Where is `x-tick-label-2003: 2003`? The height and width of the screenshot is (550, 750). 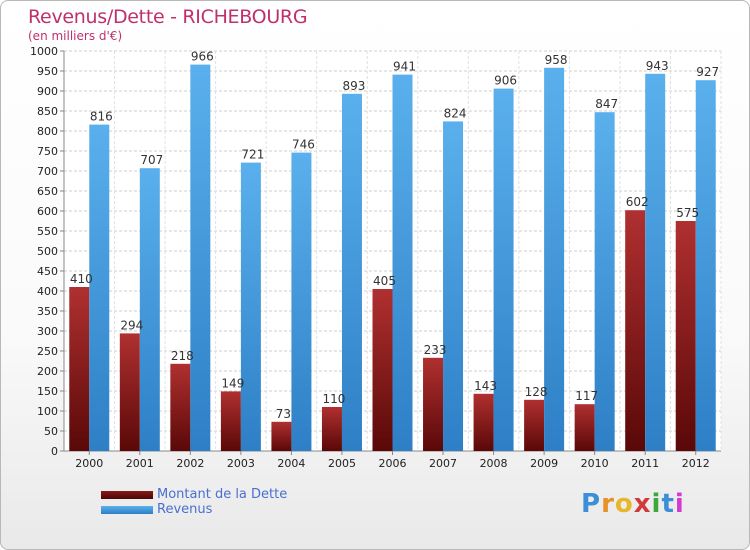 x-tick-label-2003: 2003 is located at coordinates (241, 463).